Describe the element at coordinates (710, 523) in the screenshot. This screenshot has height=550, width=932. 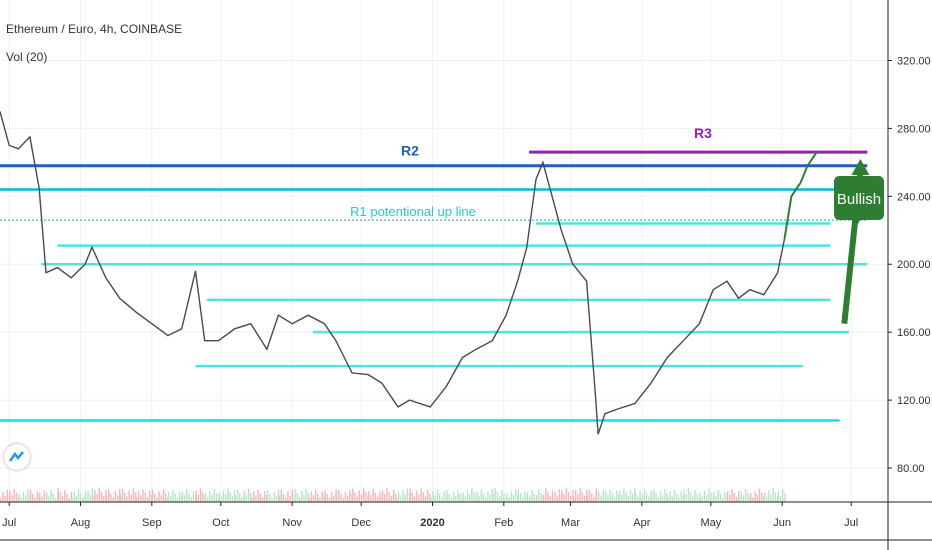
I see `x-tick-label: May` at that location.